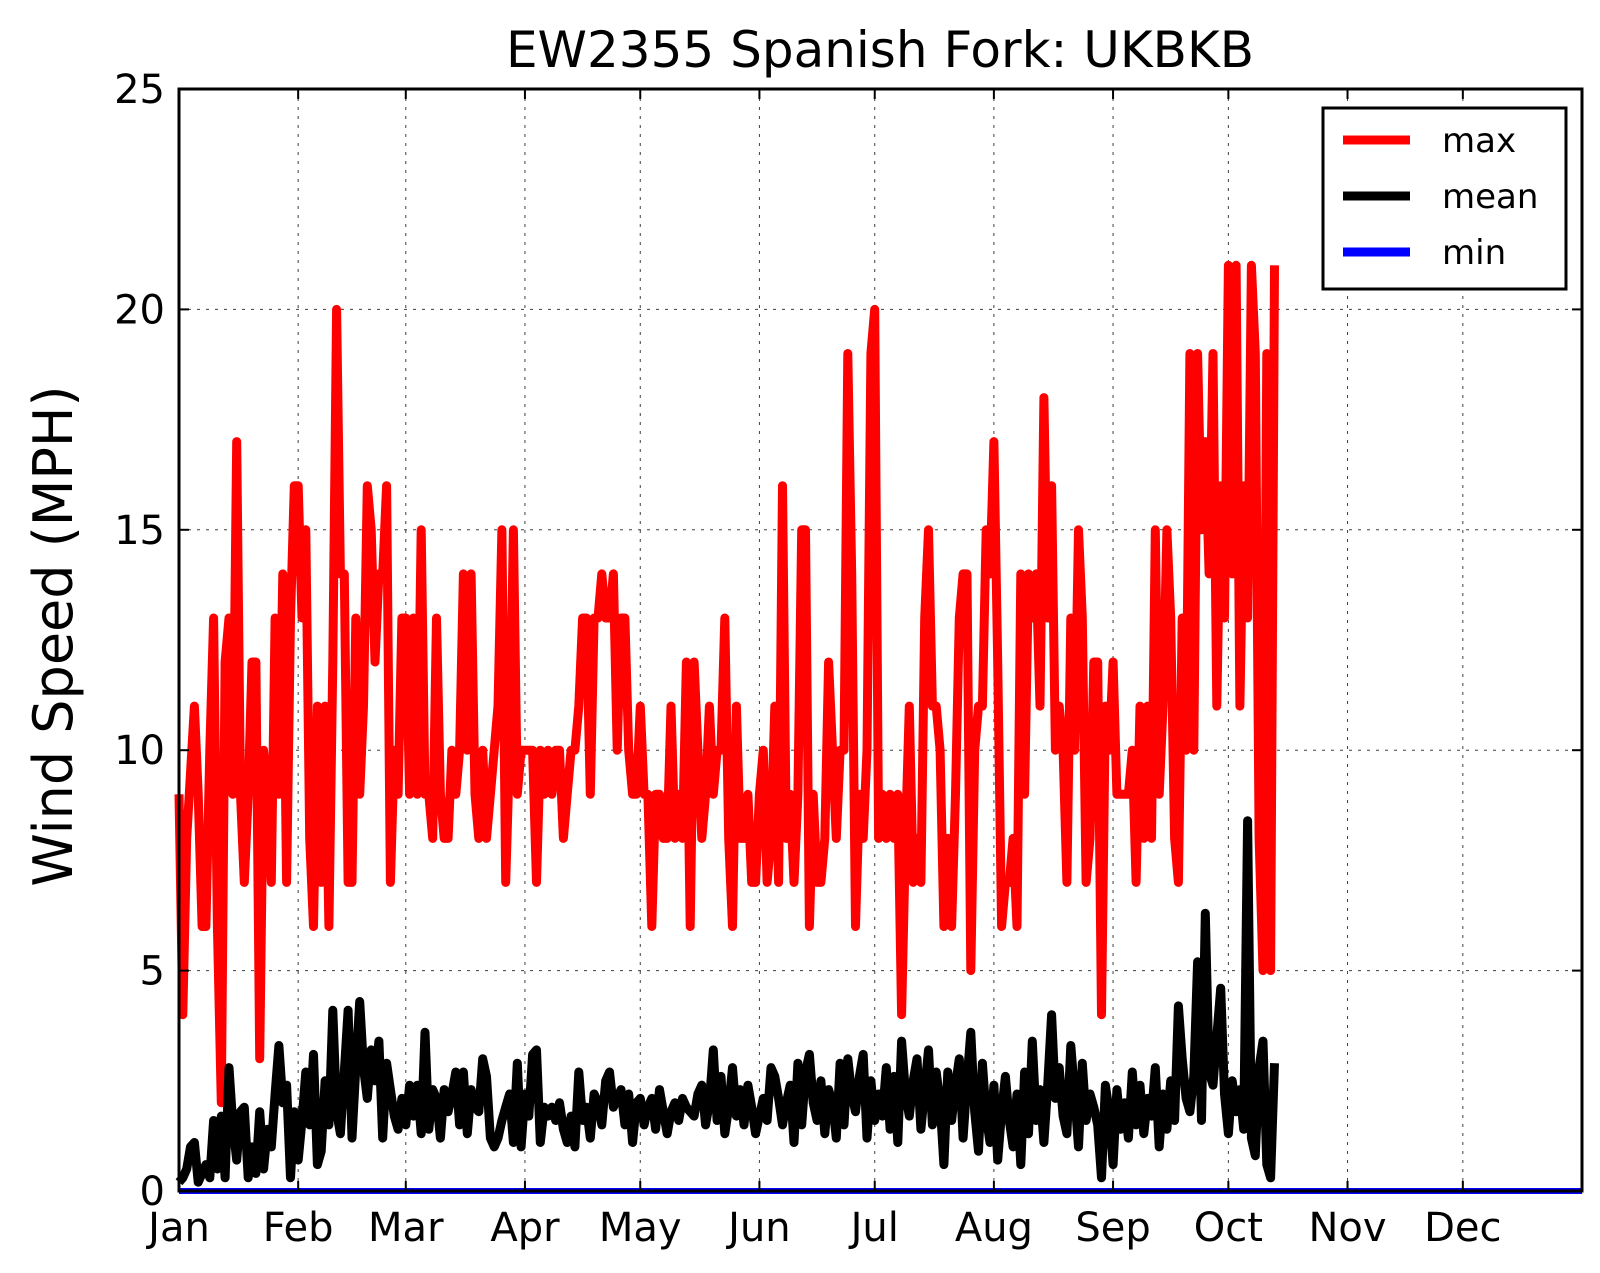 The width and height of the screenshot is (1600, 1273). Describe the element at coordinates (880, 50) in the screenshot. I see `chart-title: EW2355 Spanish Fork: UKBKB` at that location.